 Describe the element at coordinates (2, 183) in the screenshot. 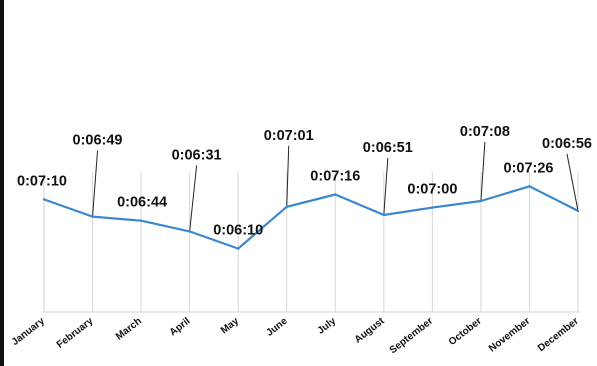

I see `scan-edge` at that location.